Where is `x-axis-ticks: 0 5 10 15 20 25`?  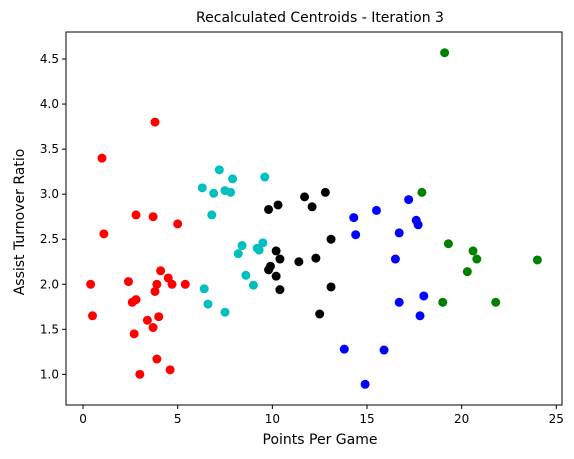 x-axis-ticks: 0 5 10 15 20 25 is located at coordinates (321, 415).